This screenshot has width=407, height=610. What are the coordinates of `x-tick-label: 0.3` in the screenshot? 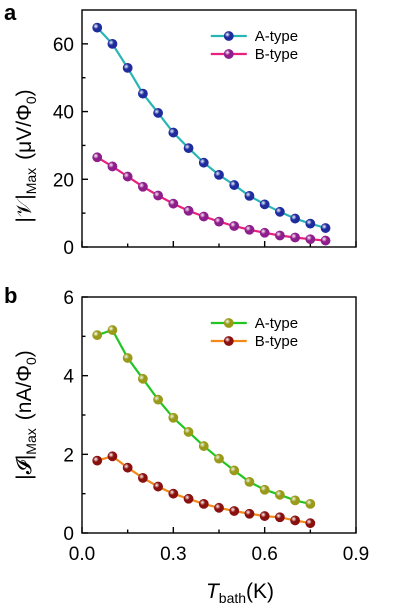 It's located at (173, 554).